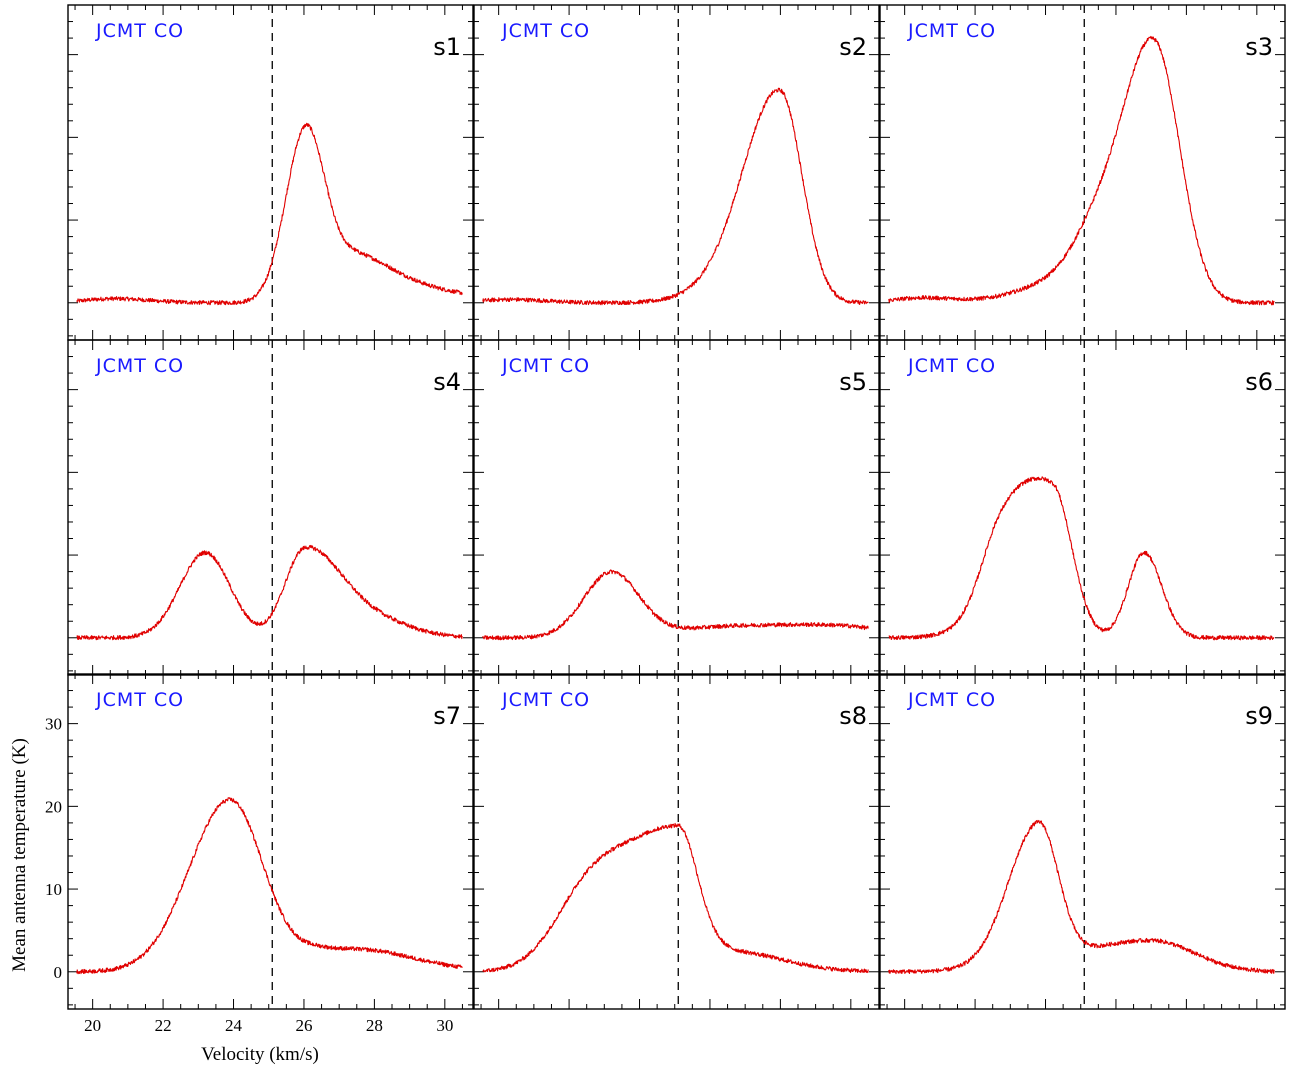 This screenshot has height=1067, width=1292. Describe the element at coordinates (19, 855) in the screenshot. I see `y-axis-label: Mean antenna temperature (K)` at that location.